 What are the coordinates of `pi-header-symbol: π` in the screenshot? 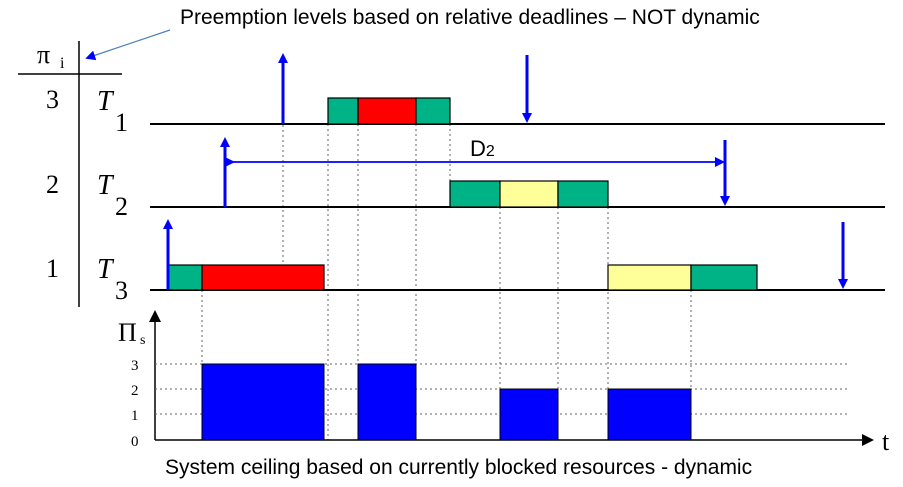 It's located at (43, 54).